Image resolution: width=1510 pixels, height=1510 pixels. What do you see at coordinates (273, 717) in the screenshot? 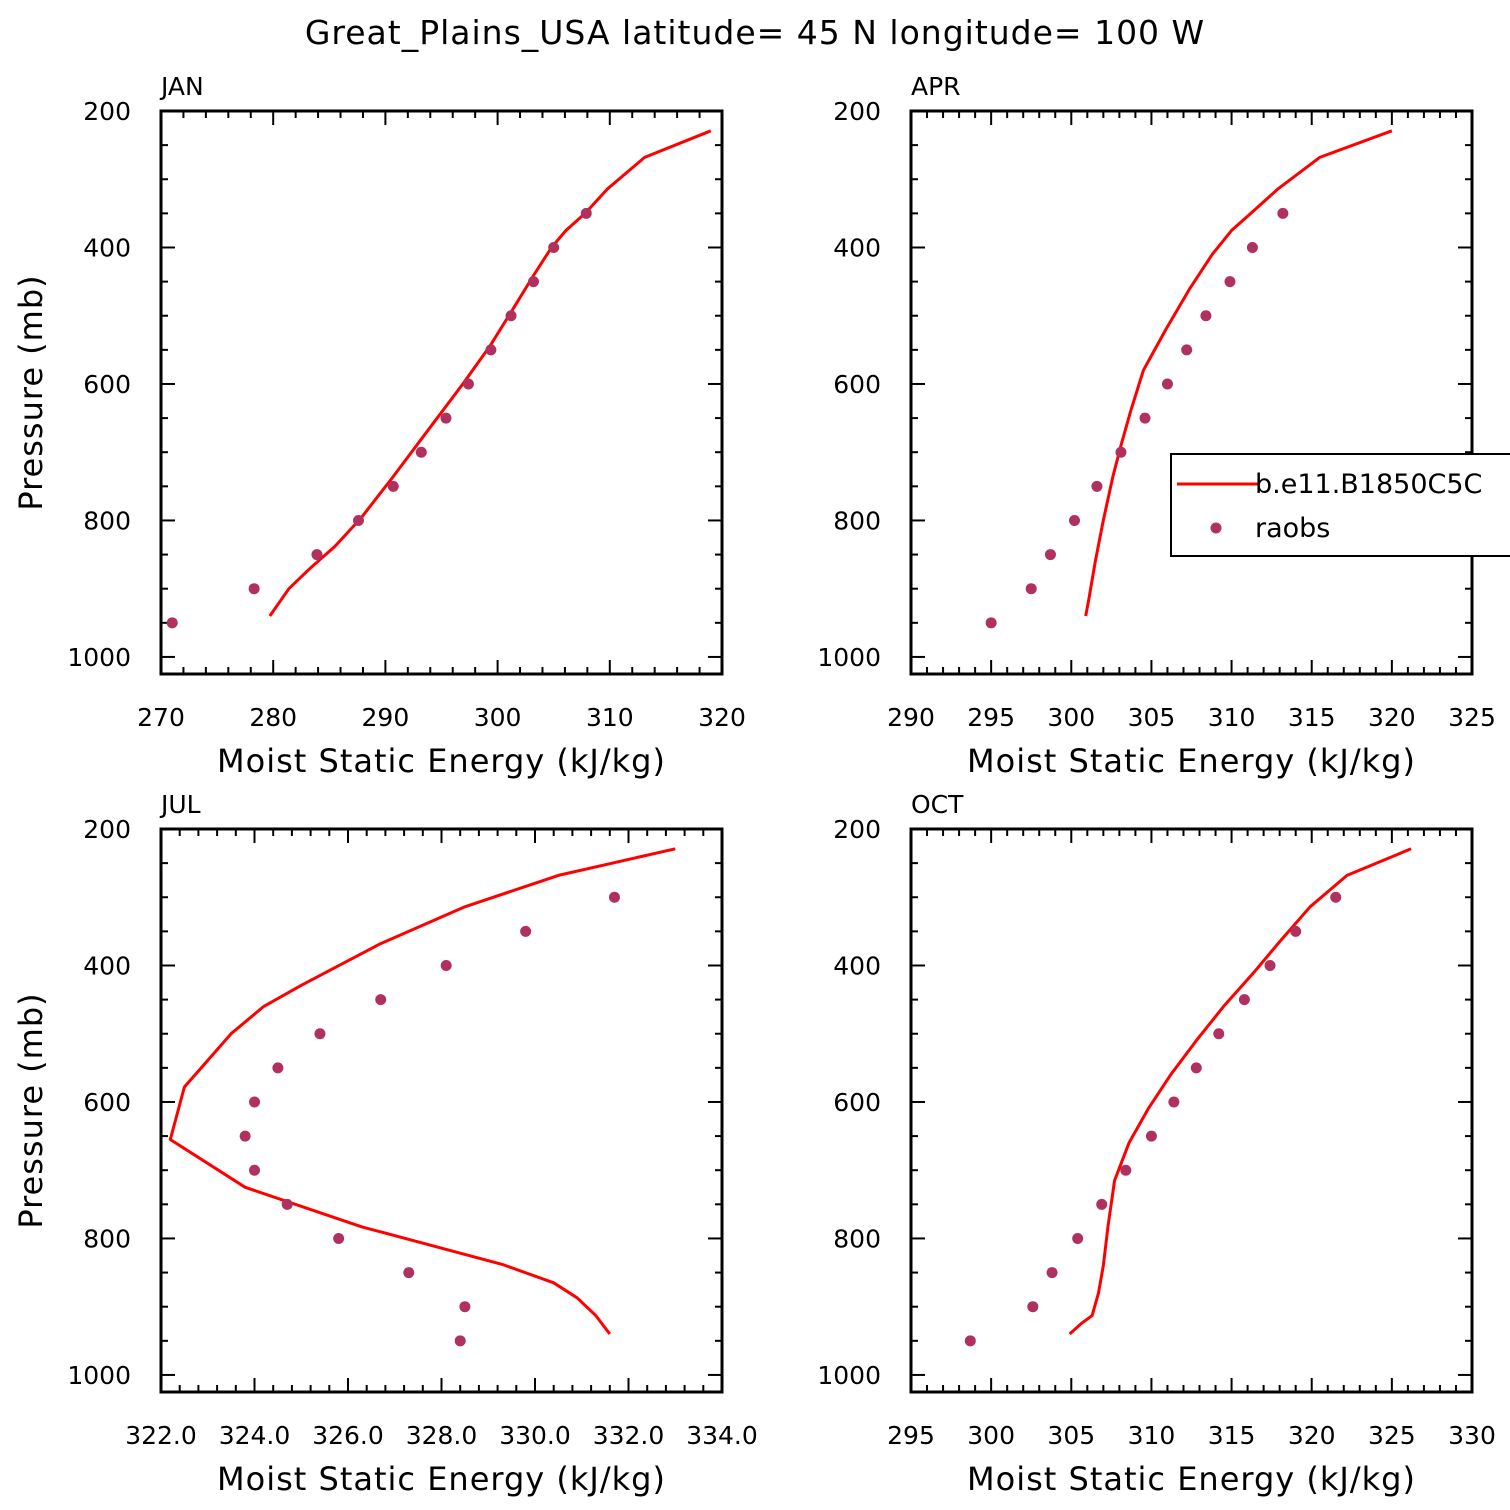
I see `x-tick-label: 280` at bounding box center [273, 717].